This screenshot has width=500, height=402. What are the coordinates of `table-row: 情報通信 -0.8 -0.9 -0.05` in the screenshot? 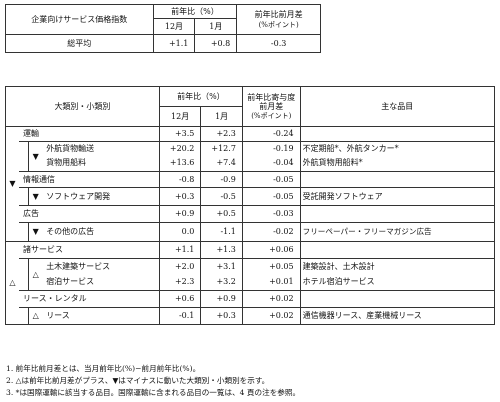 It's located at (251, 179).